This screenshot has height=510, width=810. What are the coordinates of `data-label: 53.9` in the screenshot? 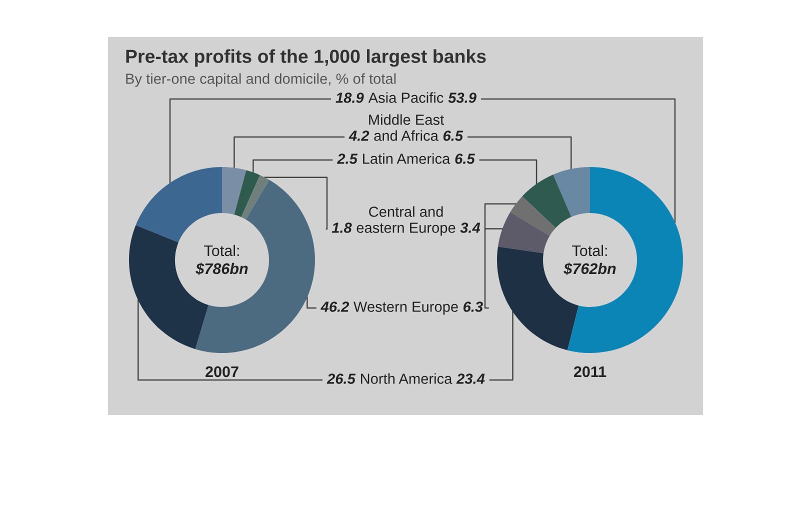 It's located at (462, 97).